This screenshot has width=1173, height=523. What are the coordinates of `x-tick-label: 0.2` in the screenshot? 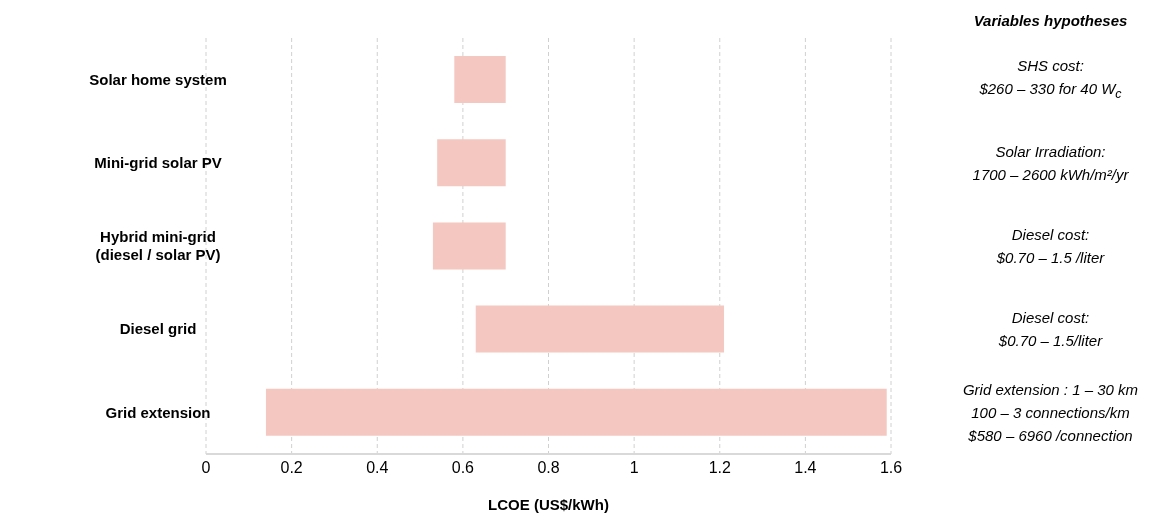 It's located at (291, 468).